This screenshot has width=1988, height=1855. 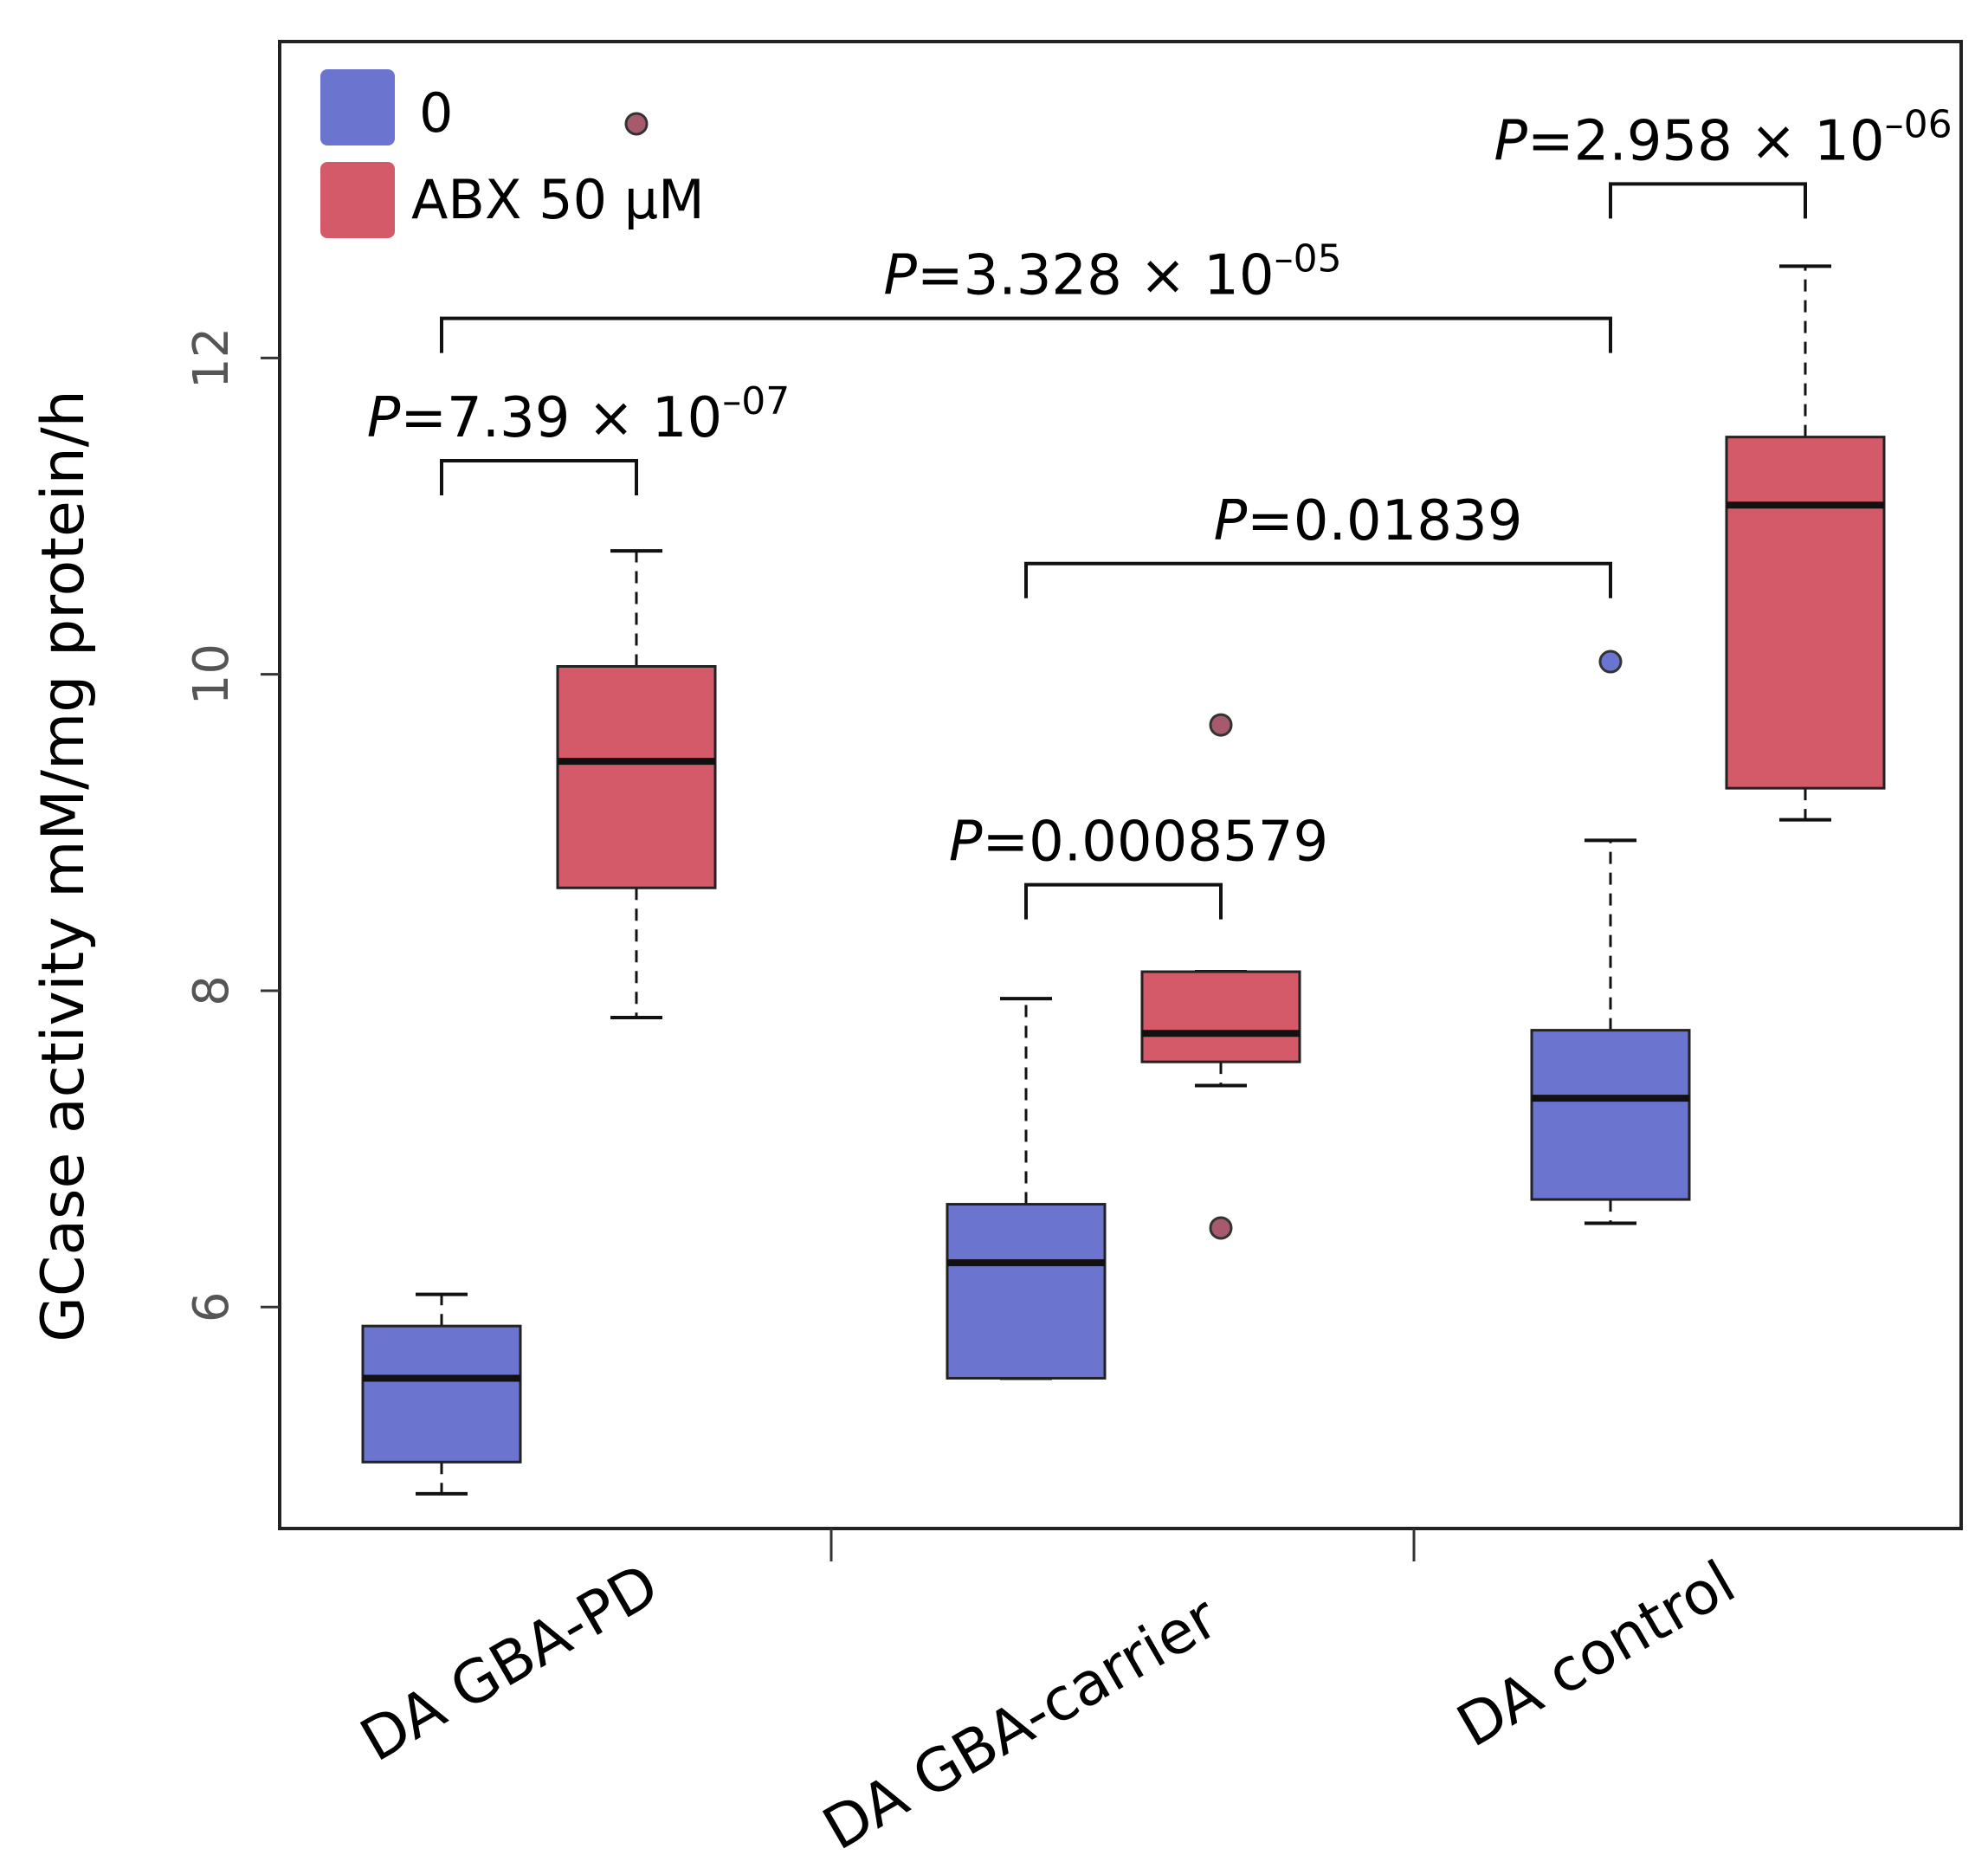 What do you see at coordinates (512, 153) in the screenshot?
I see `legend: 0 ABX 50 μM` at bounding box center [512, 153].